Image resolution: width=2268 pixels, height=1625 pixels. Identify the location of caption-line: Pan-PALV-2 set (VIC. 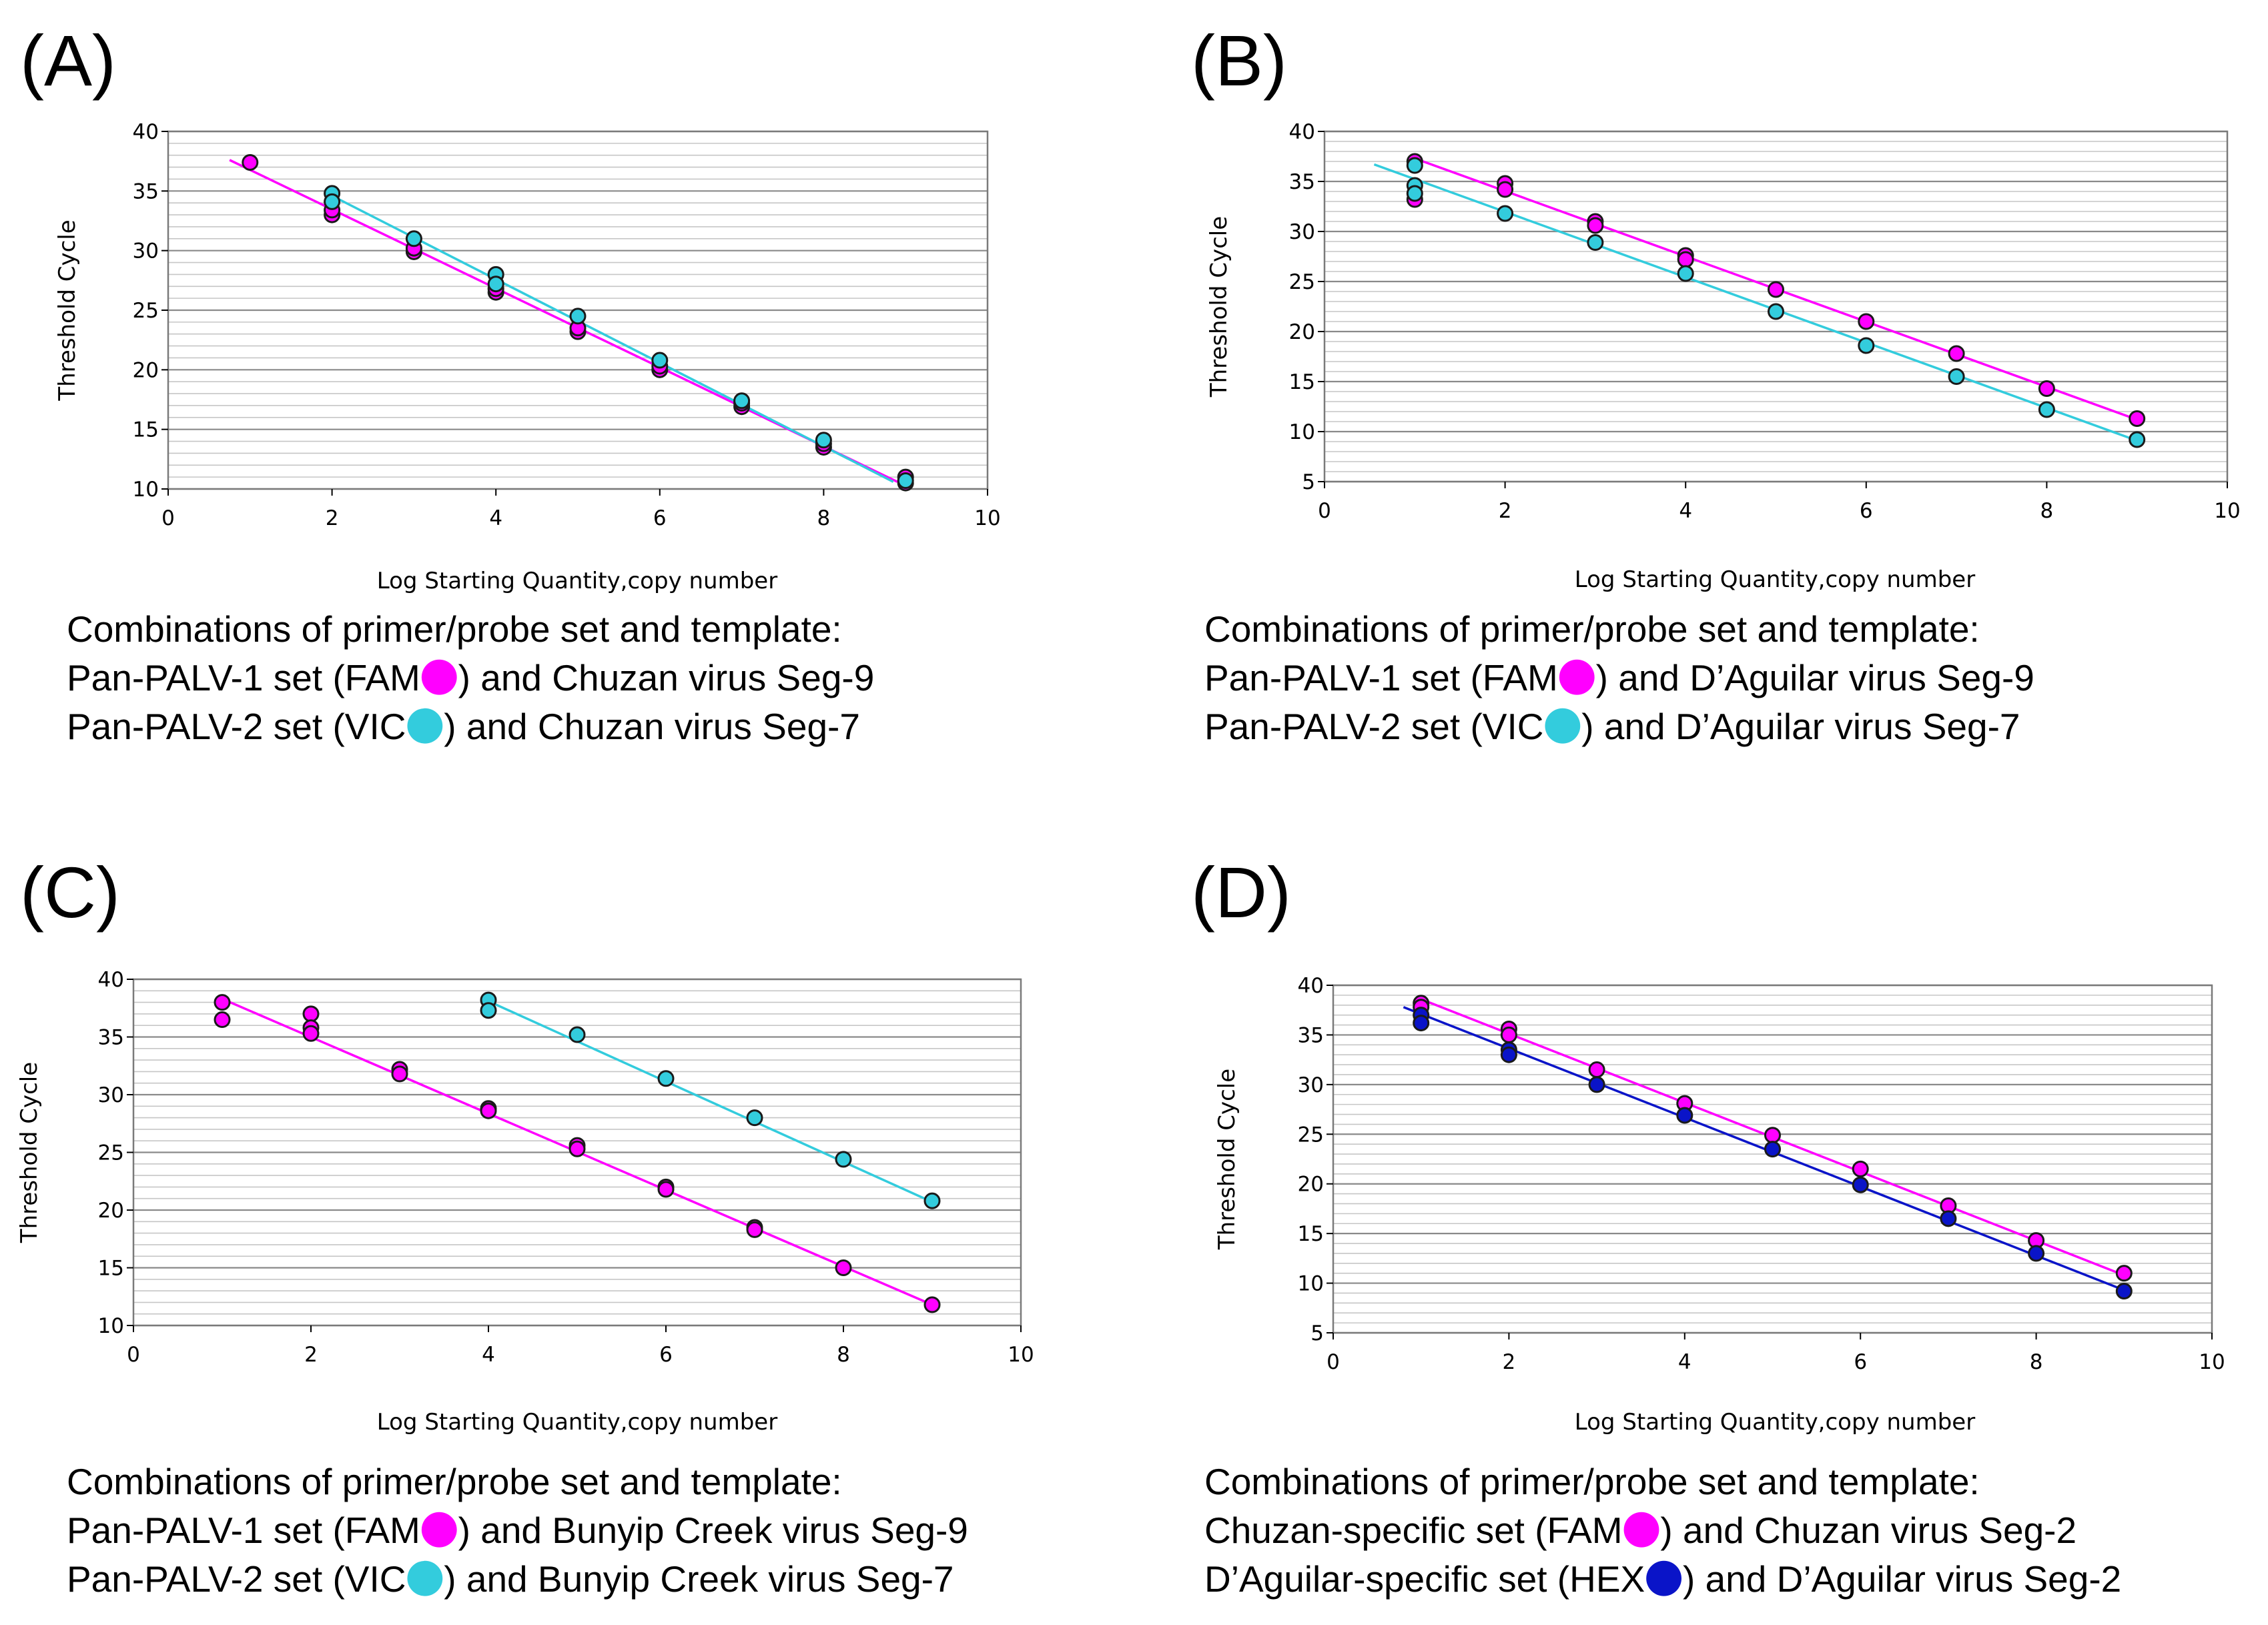
(1373, 726).